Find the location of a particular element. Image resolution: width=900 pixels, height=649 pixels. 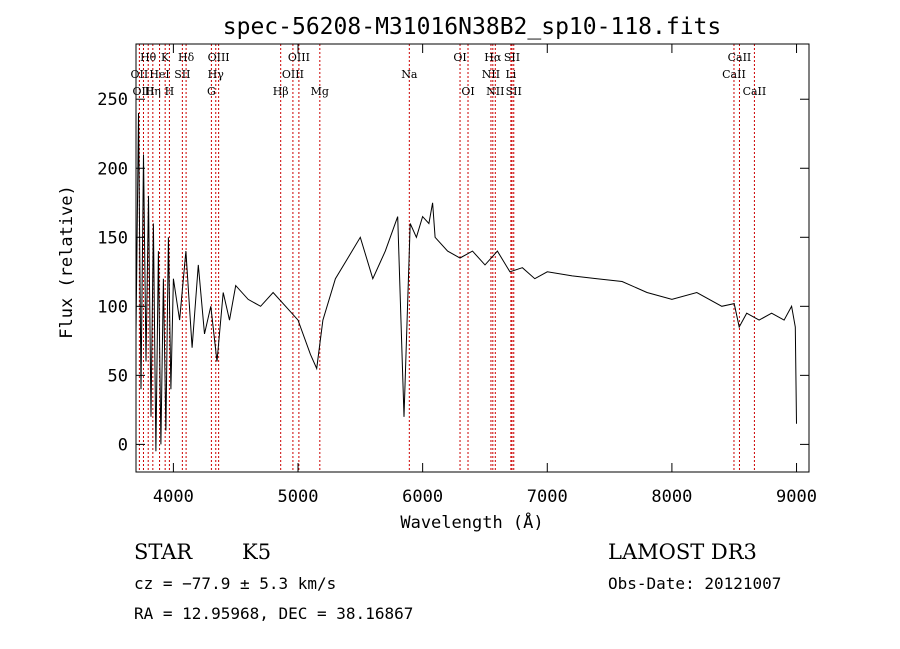

line-label-5: OI is located at coordinates (459, 57).